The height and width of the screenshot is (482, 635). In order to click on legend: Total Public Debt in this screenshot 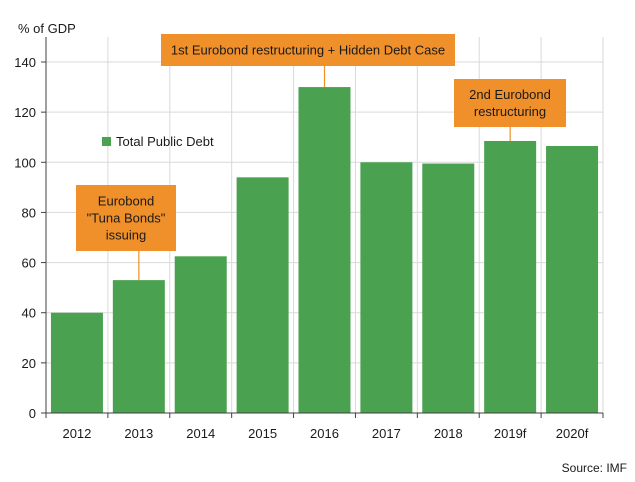, I will do `click(158, 141)`.